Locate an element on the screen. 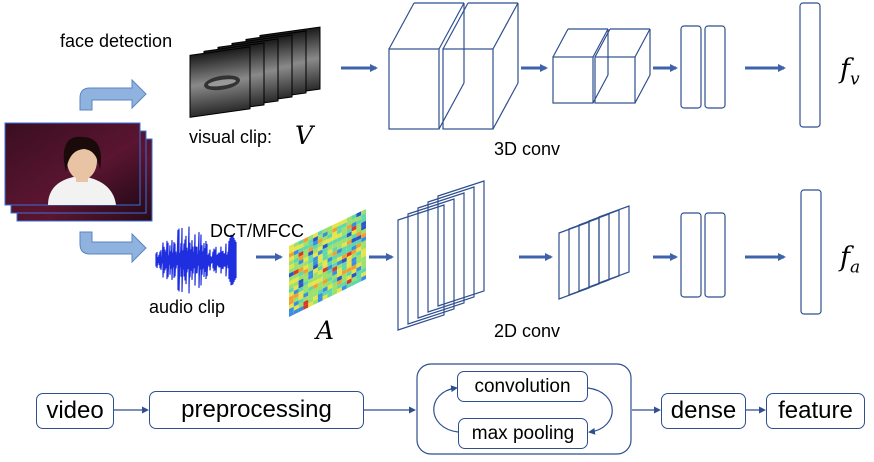 Image resolution: width=874 pixels, height=462 pixels. visual-feature-symbol: fv is located at coordinates (850, 72).